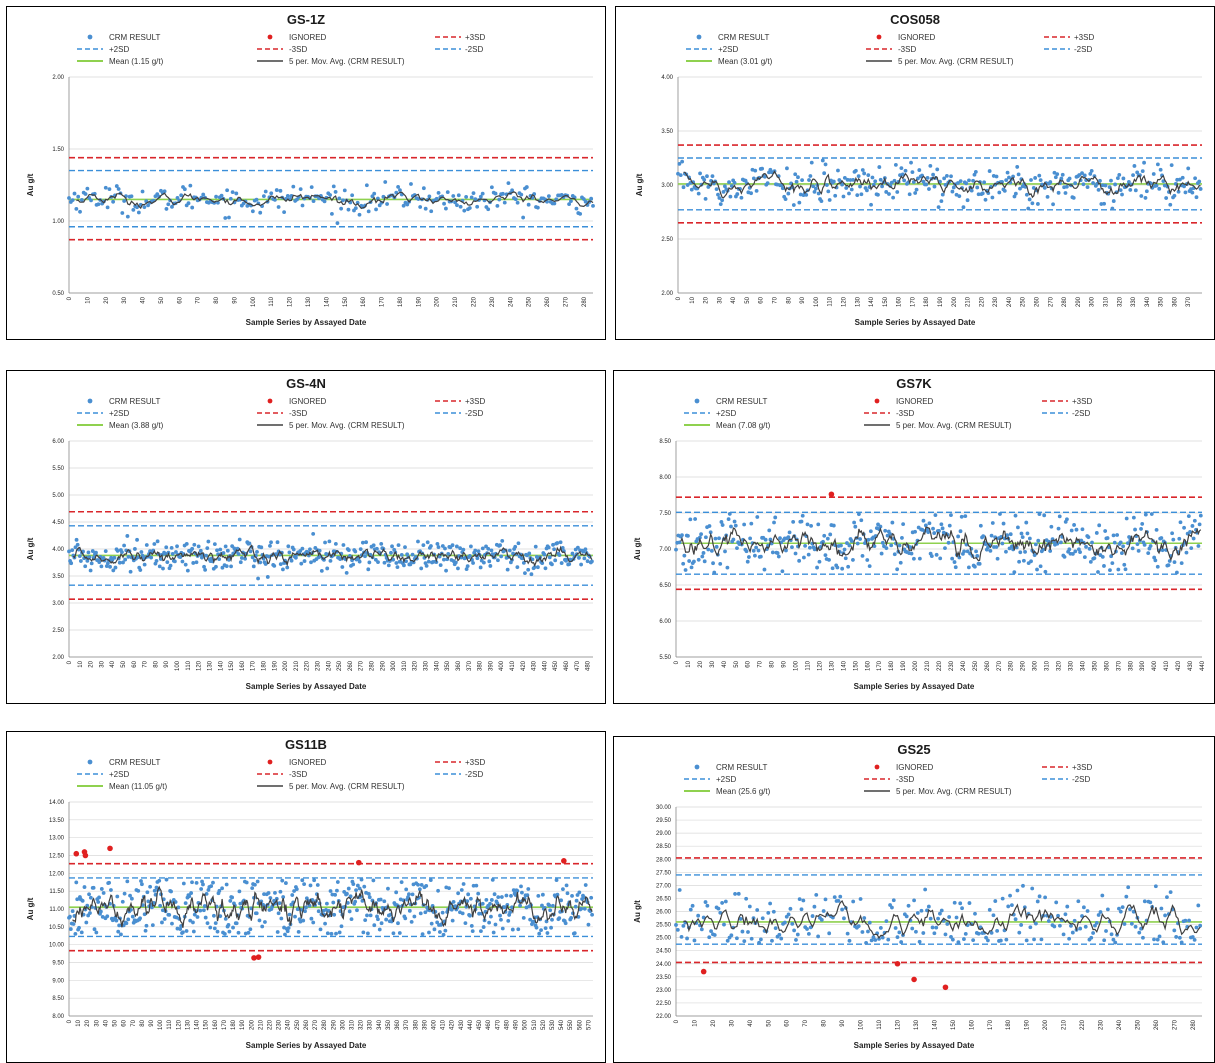 The image size is (1215, 1063). What do you see at coordinates (475, 762) in the screenshot?
I see `legend-plus3sd-label: +3SD` at bounding box center [475, 762].